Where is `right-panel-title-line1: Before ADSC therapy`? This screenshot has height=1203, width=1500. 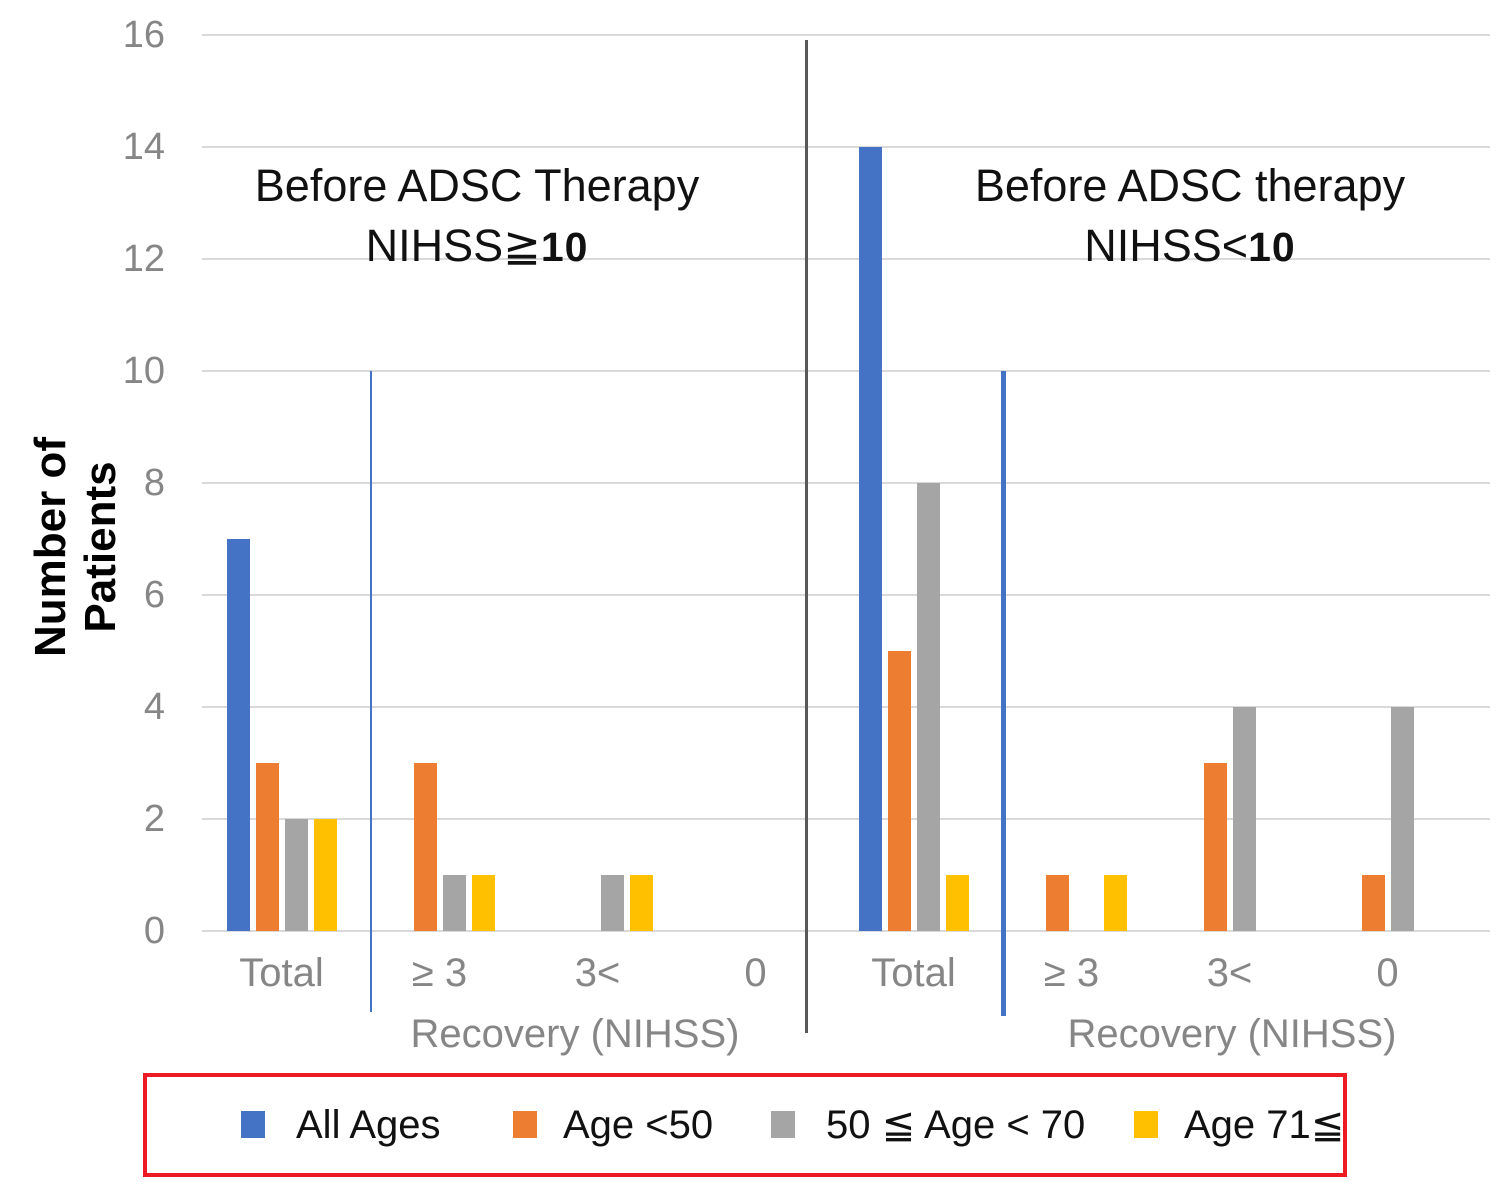 right-panel-title-line1: Before ADSC therapy is located at coordinates (1190, 185).